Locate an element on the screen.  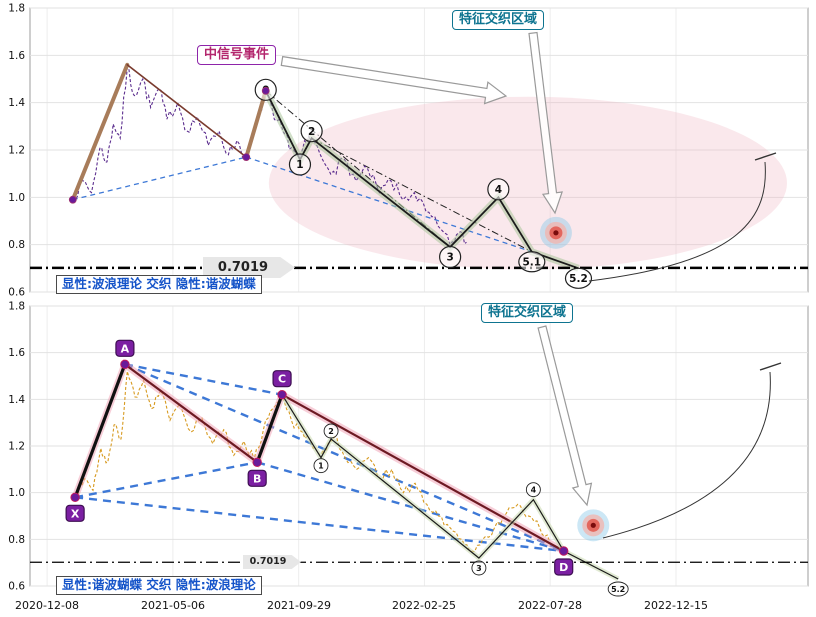
harmonic-point-letter: D is located at coordinates (563, 567).